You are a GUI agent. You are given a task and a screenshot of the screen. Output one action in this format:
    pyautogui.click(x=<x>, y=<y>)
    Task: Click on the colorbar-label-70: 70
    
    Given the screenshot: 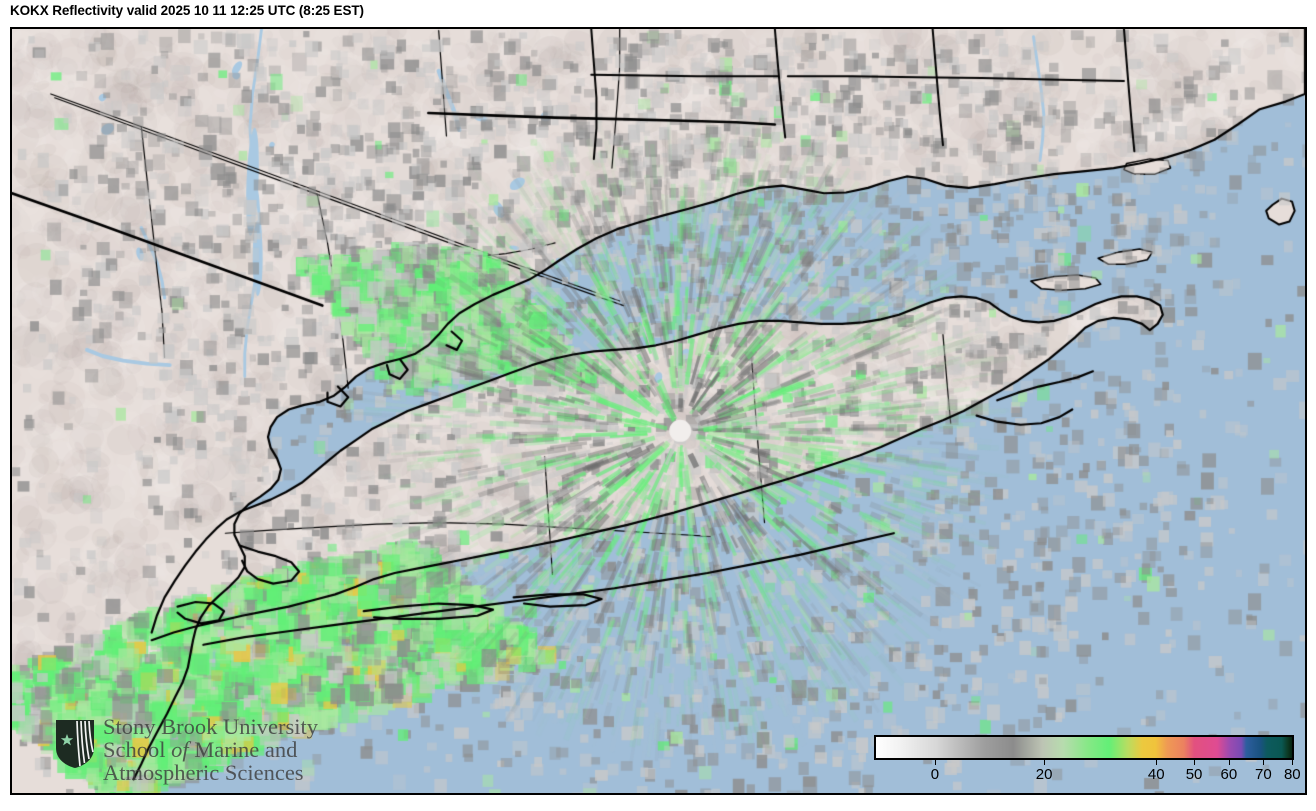 What is the action you would take?
    pyautogui.click(x=1263, y=774)
    